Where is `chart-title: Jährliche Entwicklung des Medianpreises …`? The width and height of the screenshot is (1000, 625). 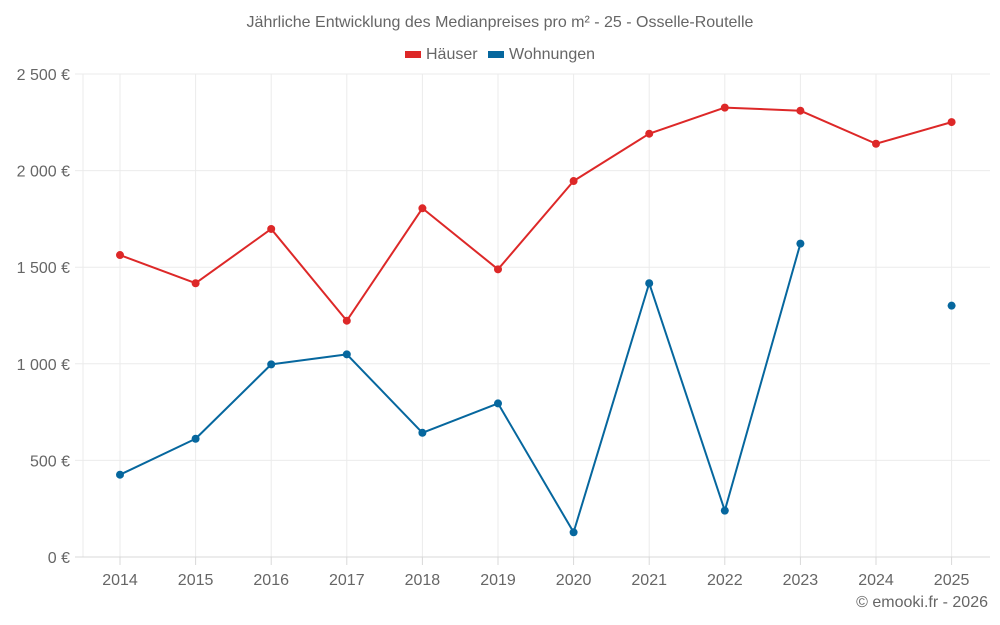
chart-title: Jährliche Entwicklung des Medianpreises … is located at coordinates (500, 22).